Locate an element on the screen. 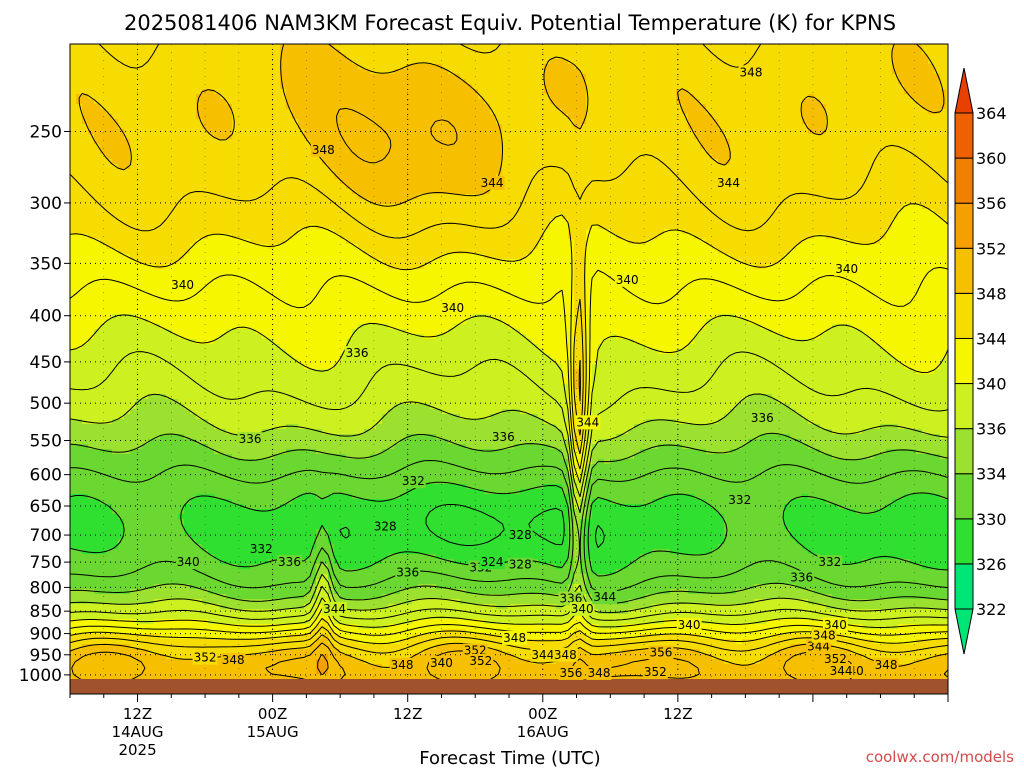 The height and width of the screenshot is (768, 1024). colorbar-tick-label: 364 is located at coordinates (991, 113).